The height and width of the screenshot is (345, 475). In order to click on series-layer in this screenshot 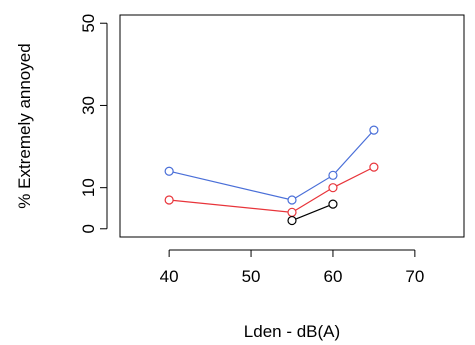, I will do `click(271, 175)`.